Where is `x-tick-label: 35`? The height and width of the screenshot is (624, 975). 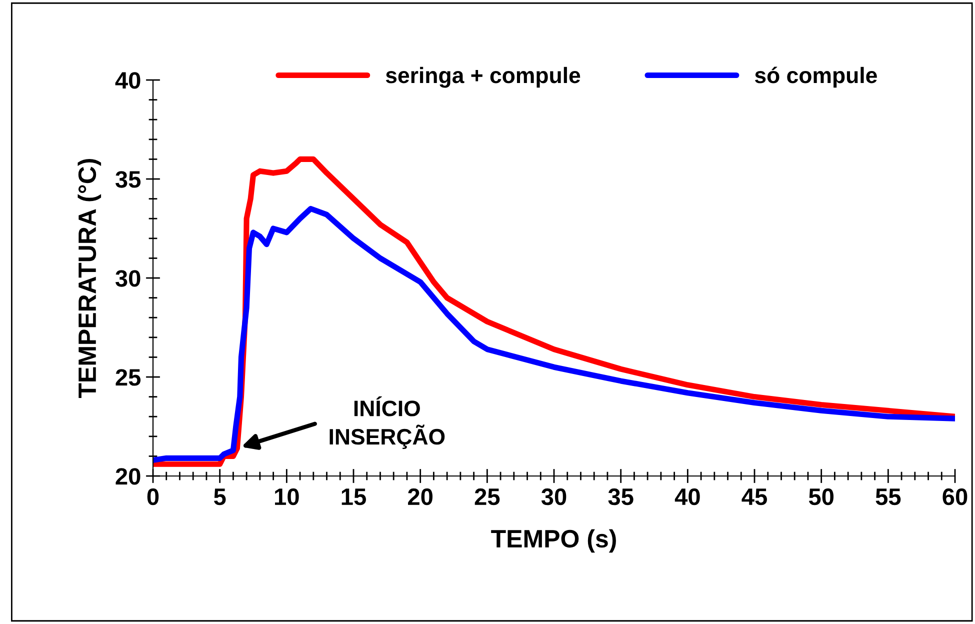 x-tick-label: 35 is located at coordinates (621, 497).